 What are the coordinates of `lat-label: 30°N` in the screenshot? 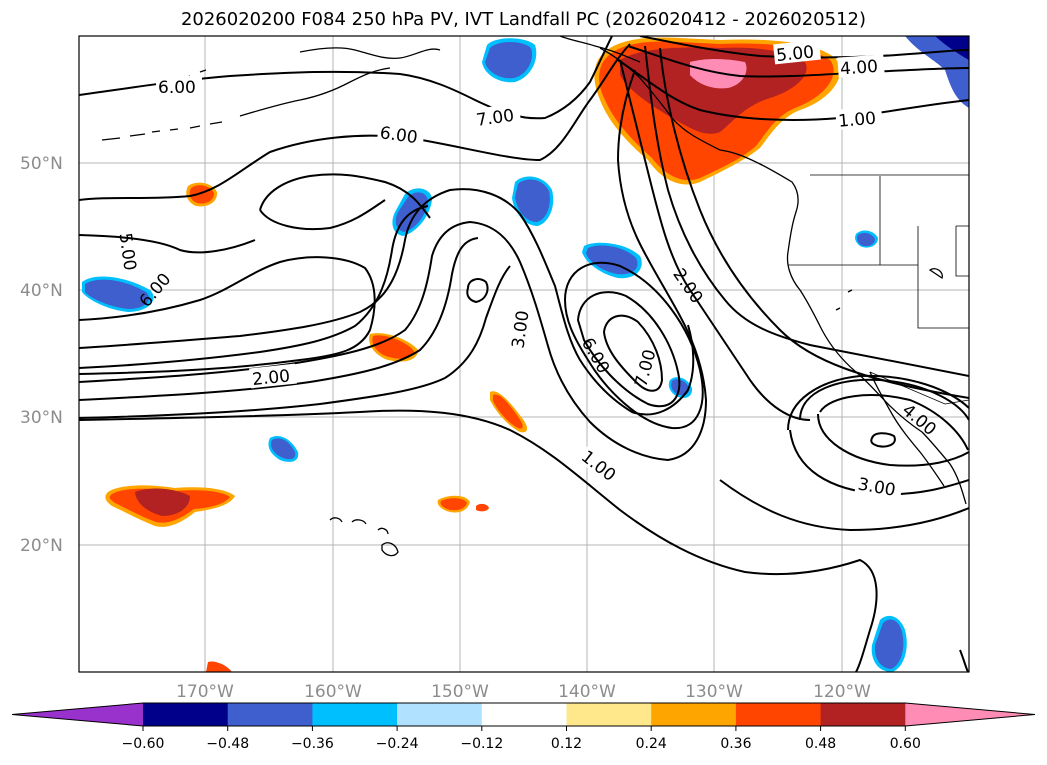 It's located at (41, 418).